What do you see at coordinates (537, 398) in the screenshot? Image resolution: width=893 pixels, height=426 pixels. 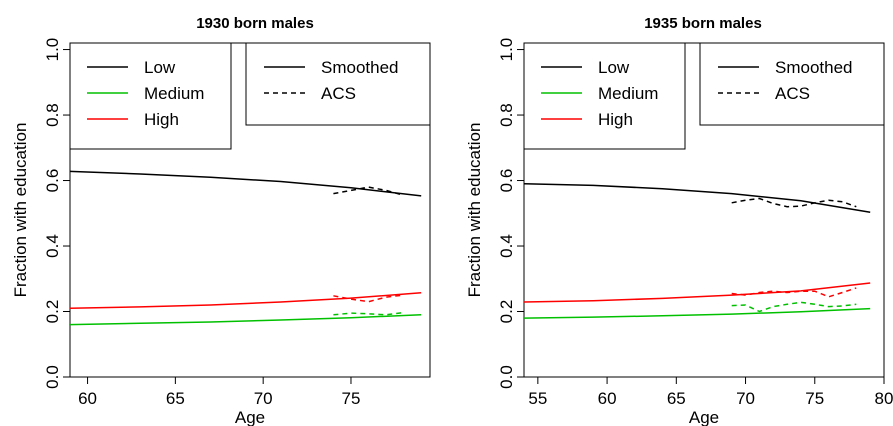 I see `x-tick-label: 55` at bounding box center [537, 398].